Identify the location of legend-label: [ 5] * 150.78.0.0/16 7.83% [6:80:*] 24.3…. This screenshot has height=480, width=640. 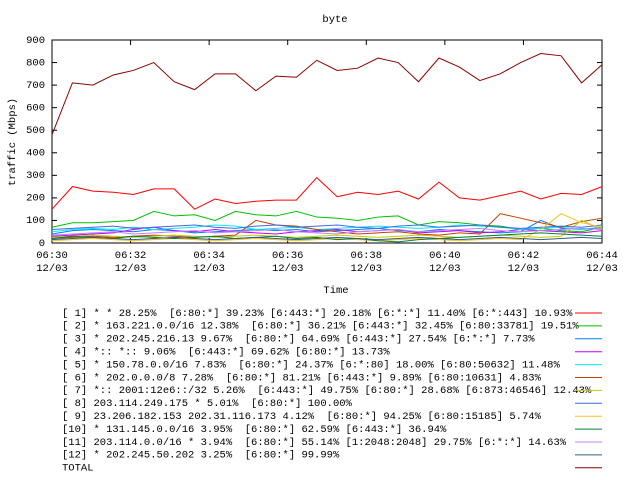
(311, 365).